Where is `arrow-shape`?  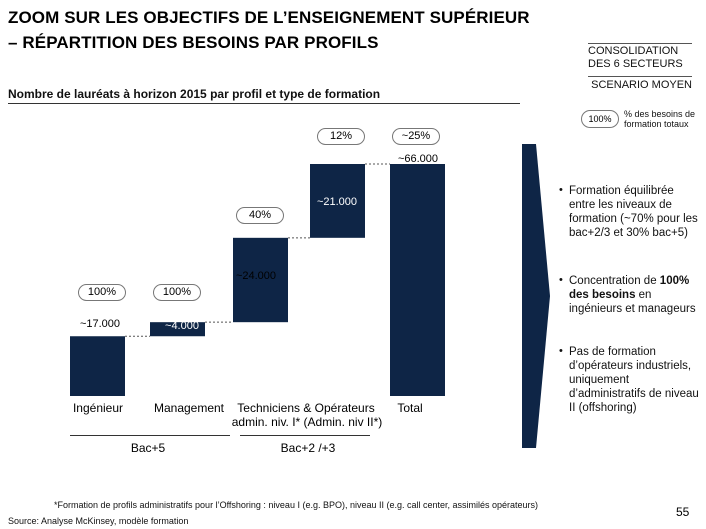 arrow-shape is located at coordinates (536, 296).